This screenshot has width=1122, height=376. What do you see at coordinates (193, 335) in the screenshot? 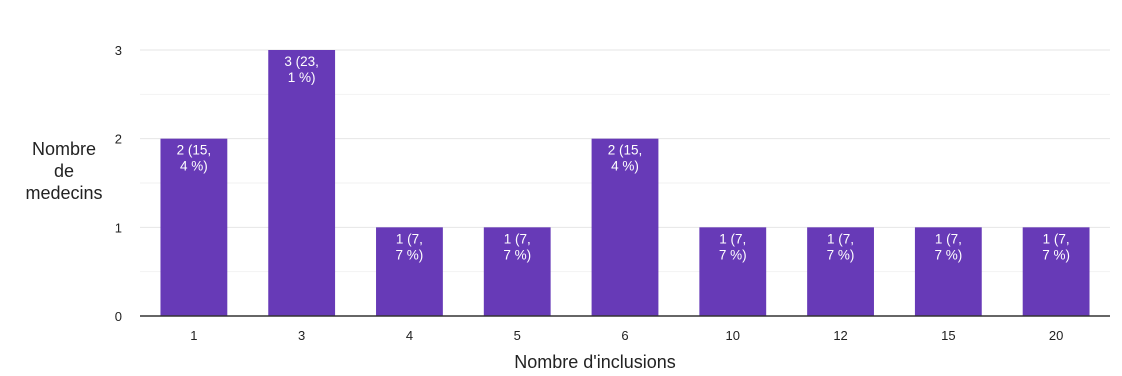
I see `x-tick-label: 1` at bounding box center [193, 335].